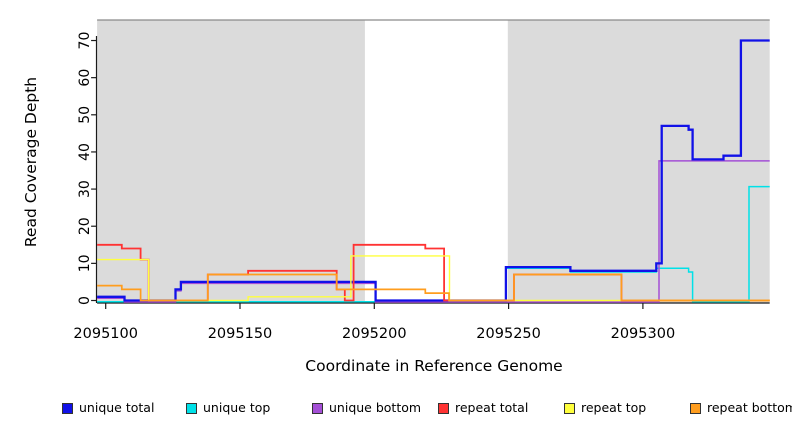 Image resolution: width=792 pixels, height=432 pixels. I want to click on x-tick-label: 2095100, so click(105, 334).